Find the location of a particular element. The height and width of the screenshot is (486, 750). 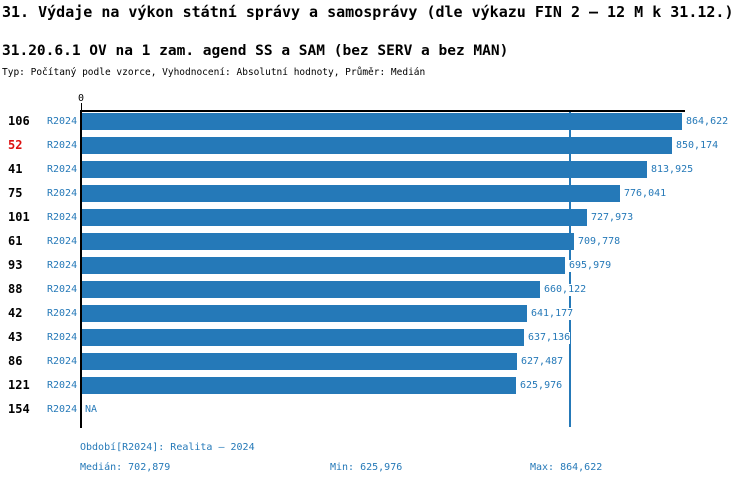

row-id-label: 121 is located at coordinates (19, 385).